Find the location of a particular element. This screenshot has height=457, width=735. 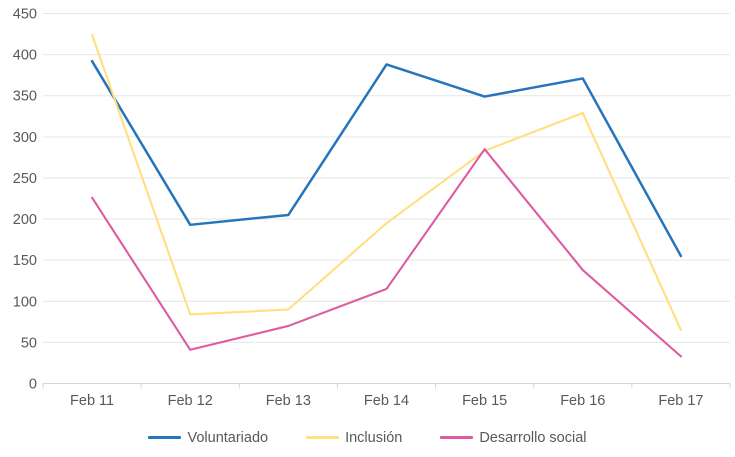

y-axis-tick-label: 300 is located at coordinates (25, 138).